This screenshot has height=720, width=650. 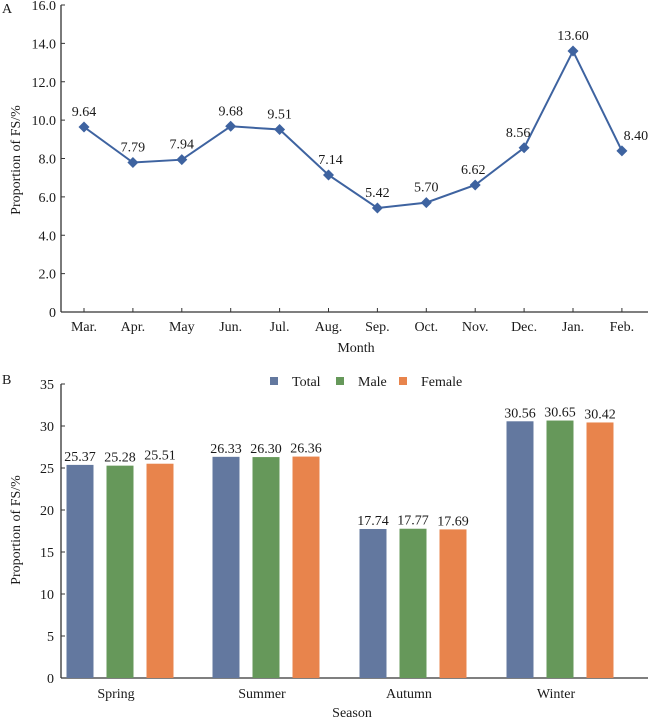 What do you see at coordinates (84, 112) in the screenshot?
I see `data-label: 9.64` at bounding box center [84, 112].